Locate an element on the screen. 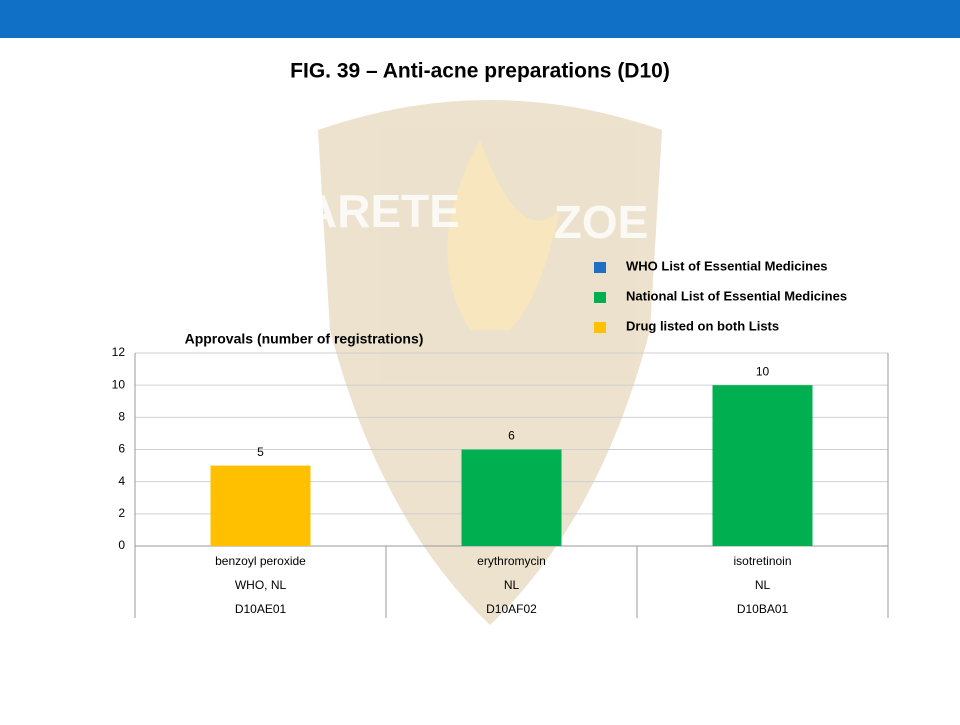 This screenshot has width=960, height=725. y-tick-label: 8 is located at coordinates (121, 417).